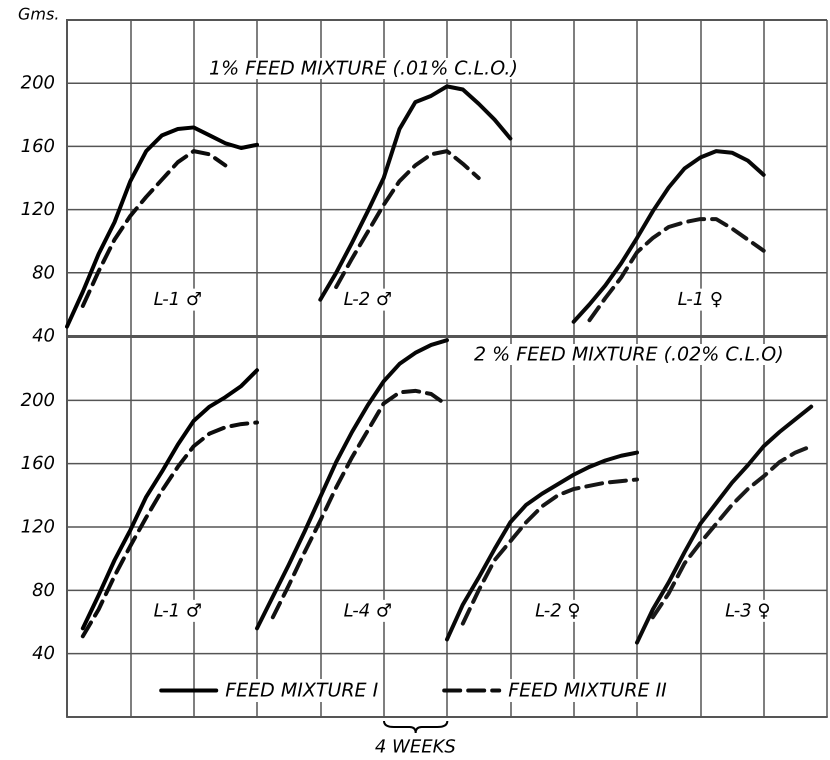 This screenshot has height=760, width=830. Describe the element at coordinates (588, 691) in the screenshot. I see `legend-label: FEED MIXTURE II` at that location.